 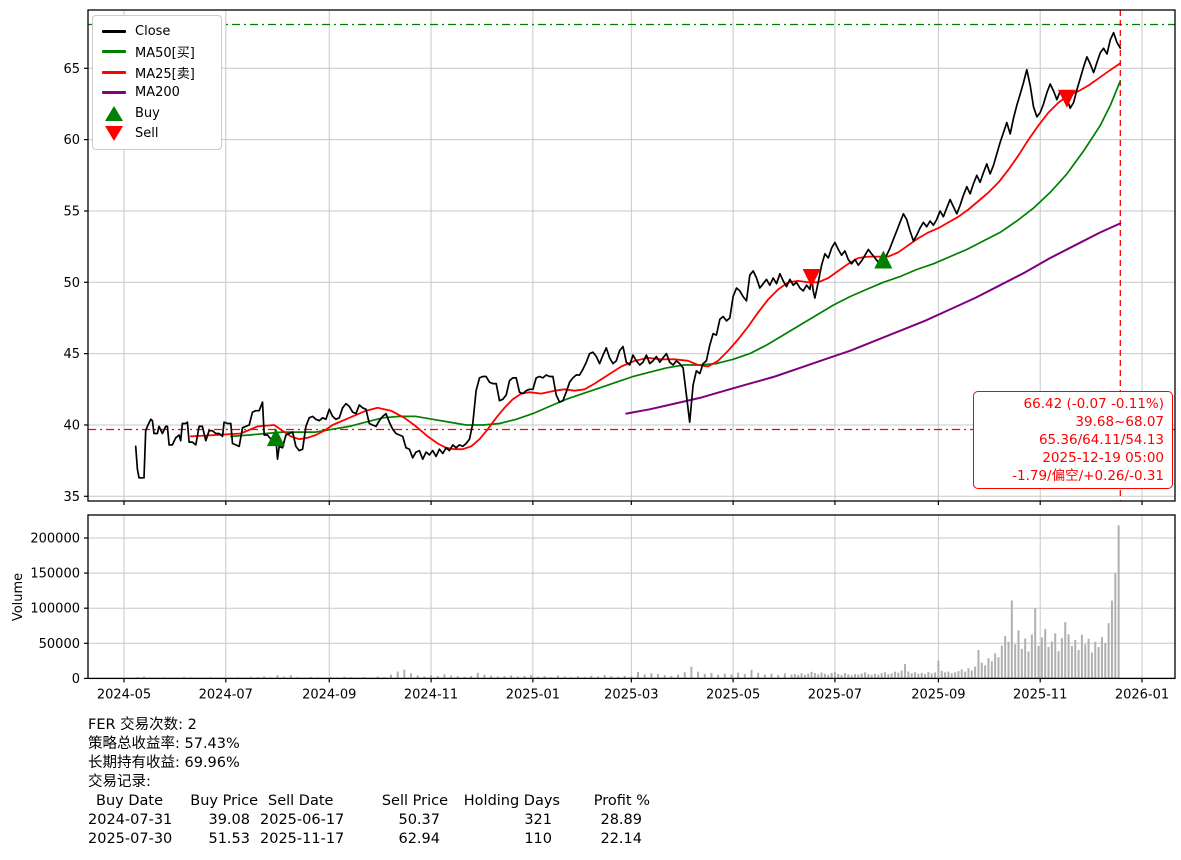 I want to click on svg-text: 50, so click(x=71, y=283).